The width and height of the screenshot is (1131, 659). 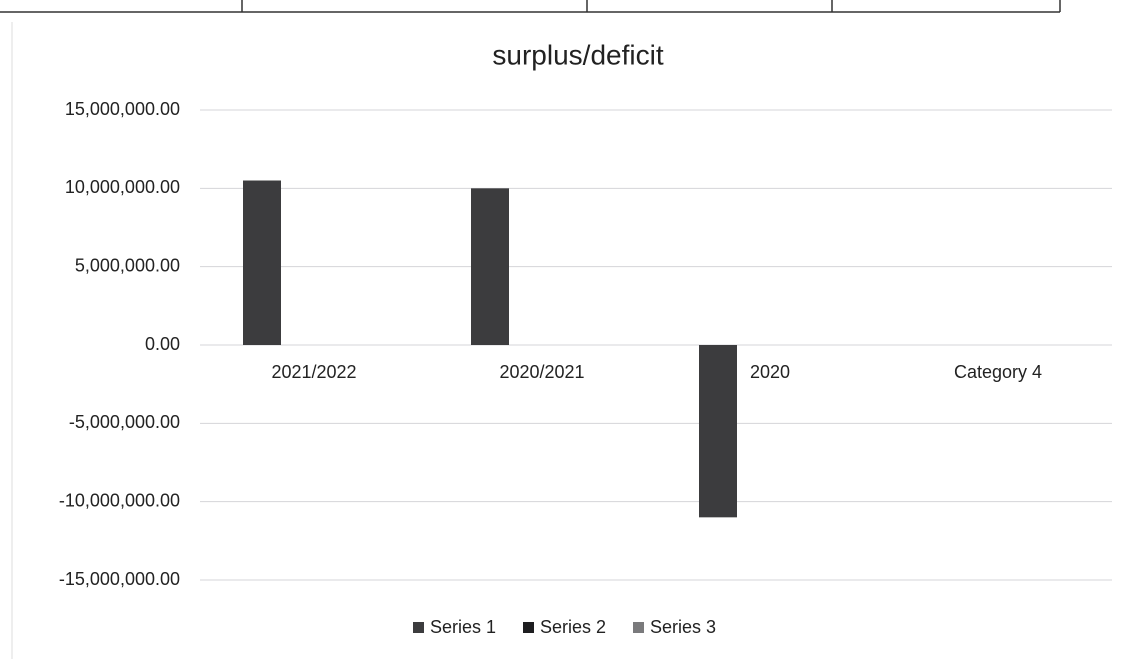 What do you see at coordinates (162, 344) in the screenshot?
I see `y-tick-label: 0.00` at bounding box center [162, 344].